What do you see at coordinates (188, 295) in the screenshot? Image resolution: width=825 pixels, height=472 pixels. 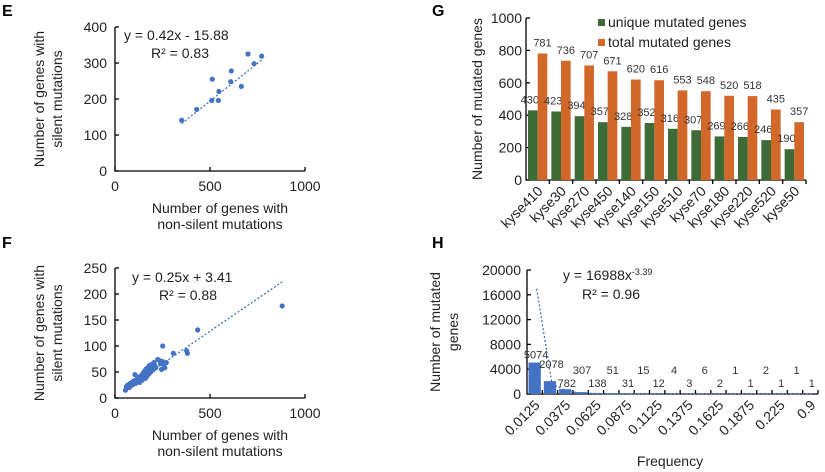 I see `r-squared: R² = 0.88` at bounding box center [188, 295].